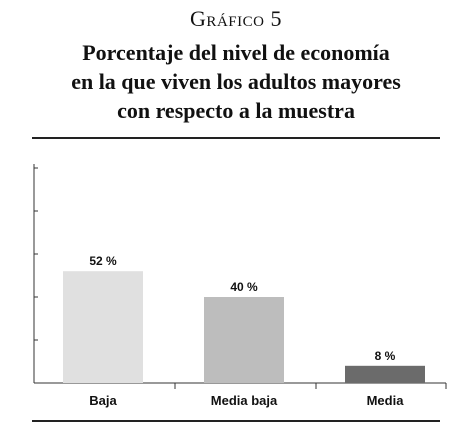 The height and width of the screenshot is (436, 472). What do you see at coordinates (236, 110) in the screenshot?
I see `chart-title-line-3: con respecto a la muestra` at bounding box center [236, 110].